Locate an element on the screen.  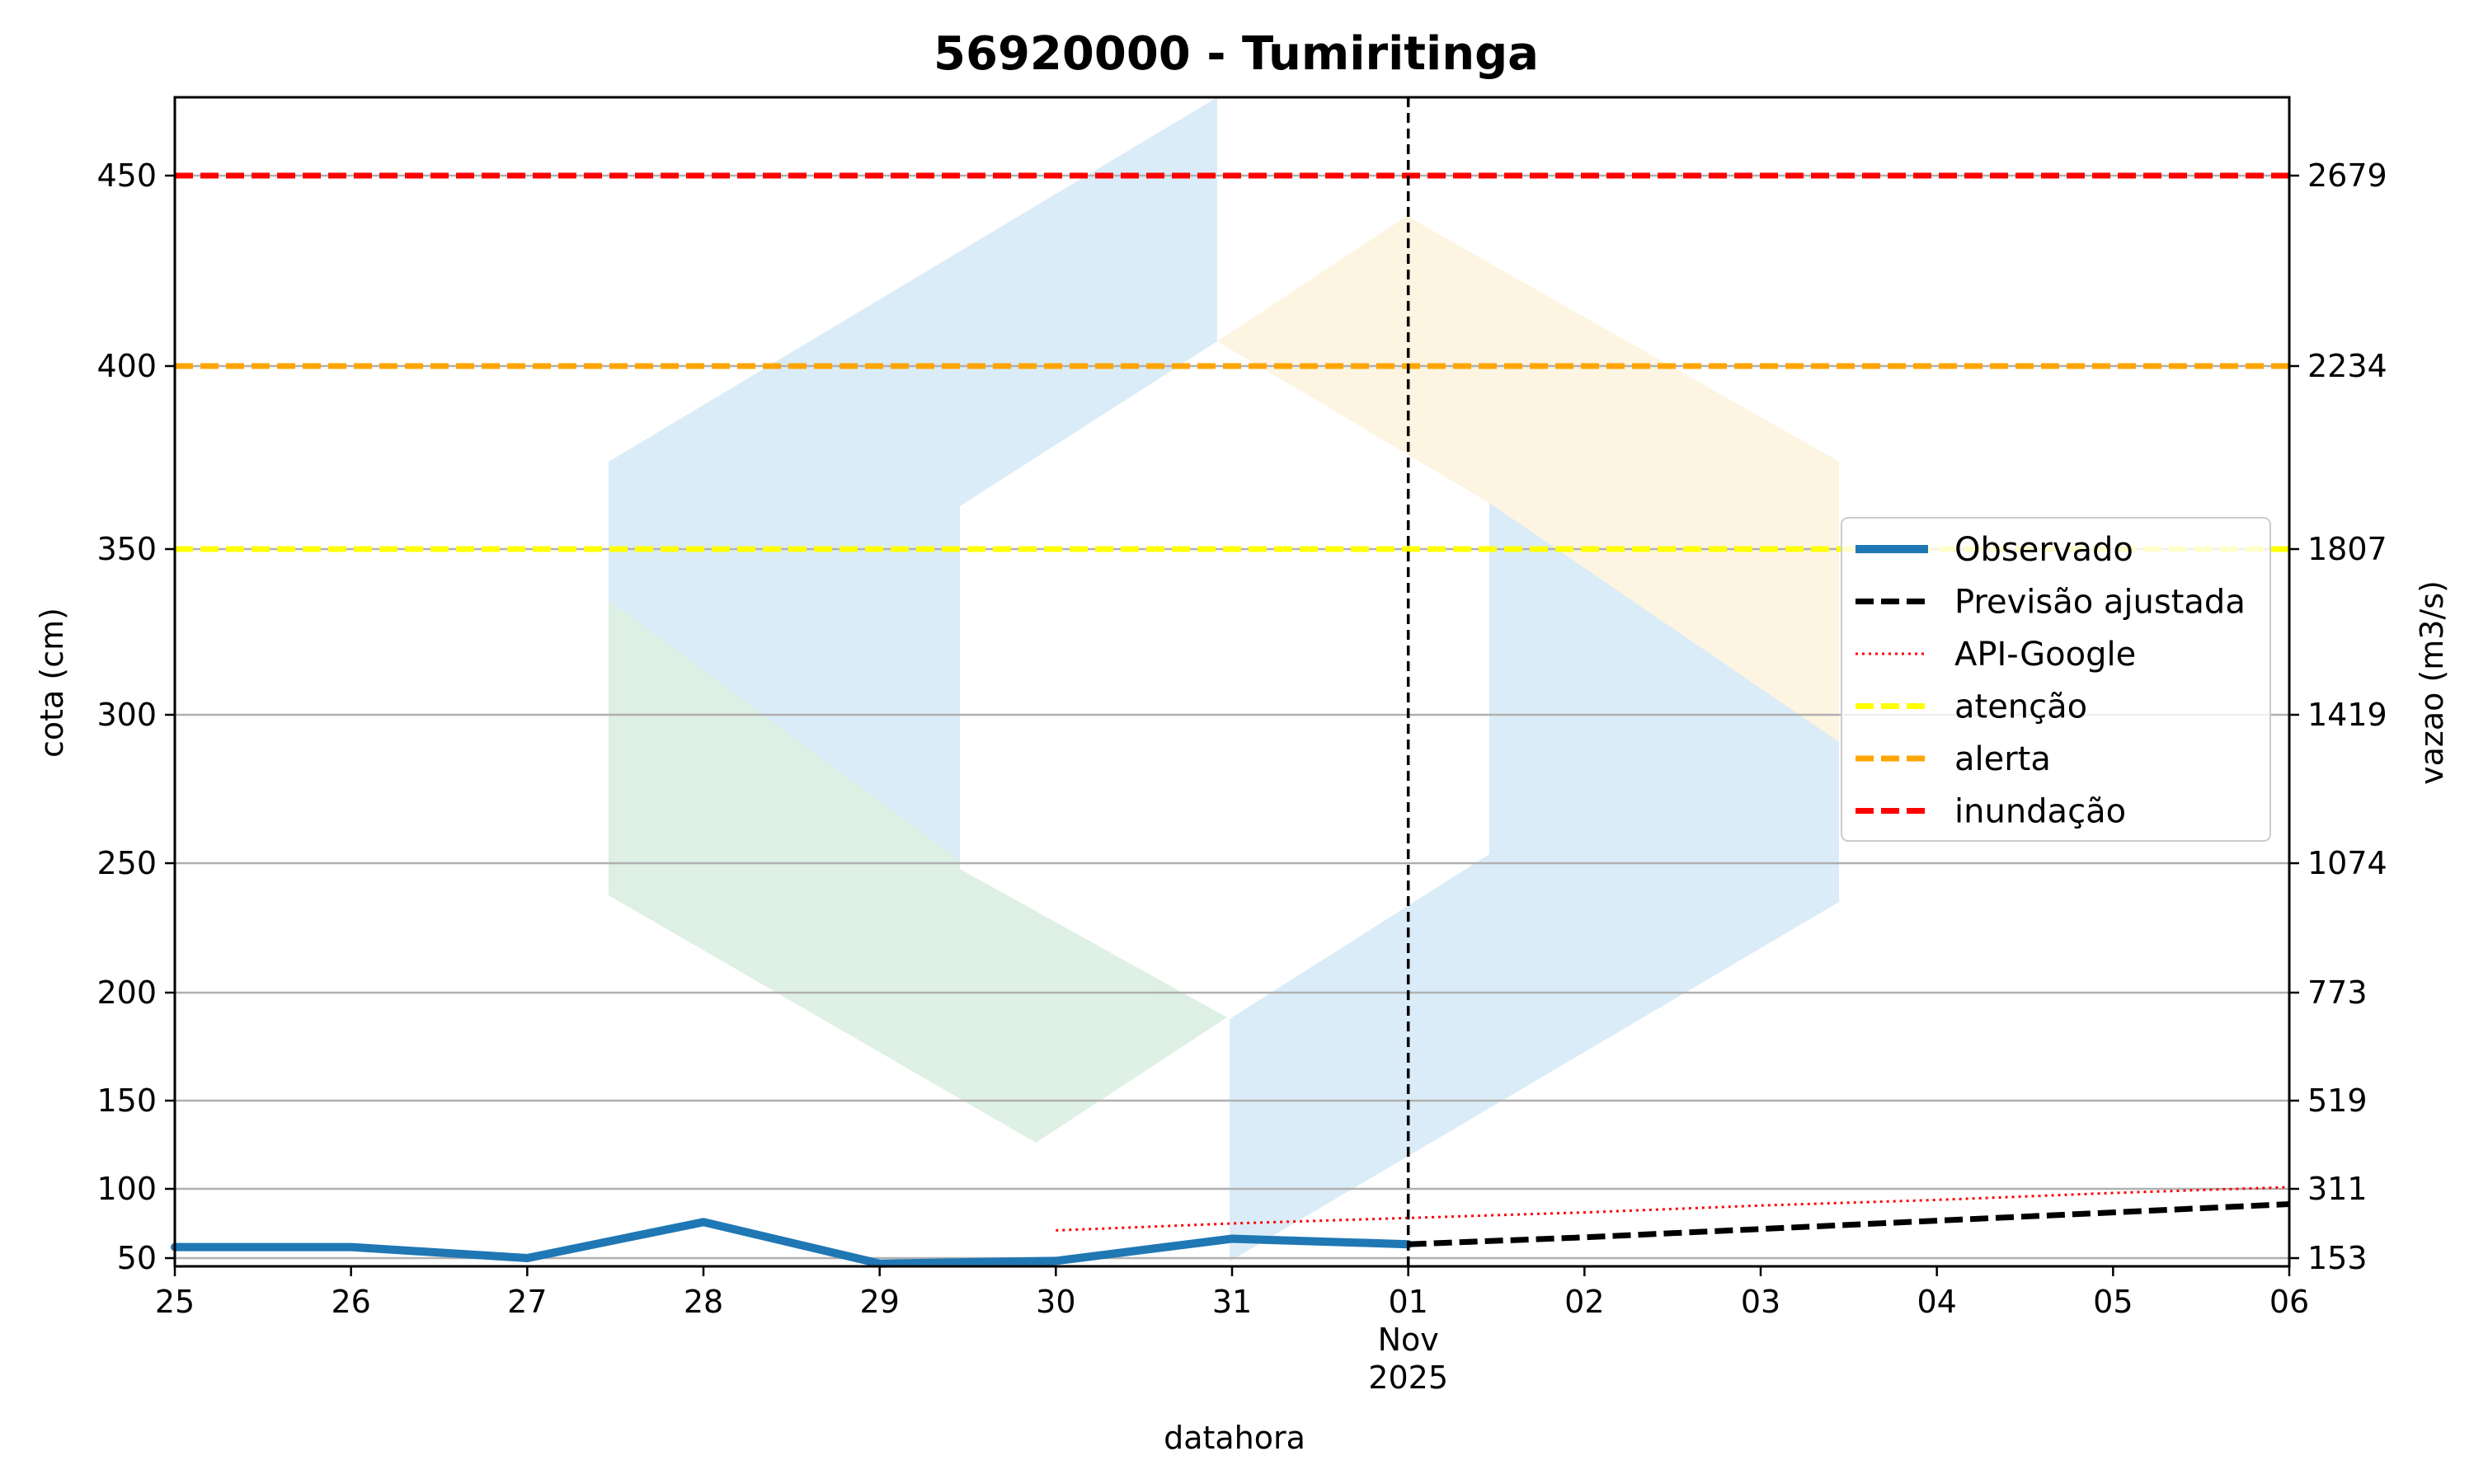
x-tick-label: 28 is located at coordinates (703, 1302).